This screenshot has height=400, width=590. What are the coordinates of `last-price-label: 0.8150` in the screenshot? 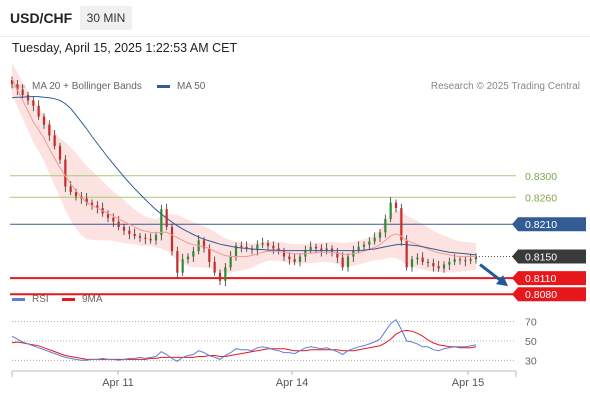 It's located at (541, 258).